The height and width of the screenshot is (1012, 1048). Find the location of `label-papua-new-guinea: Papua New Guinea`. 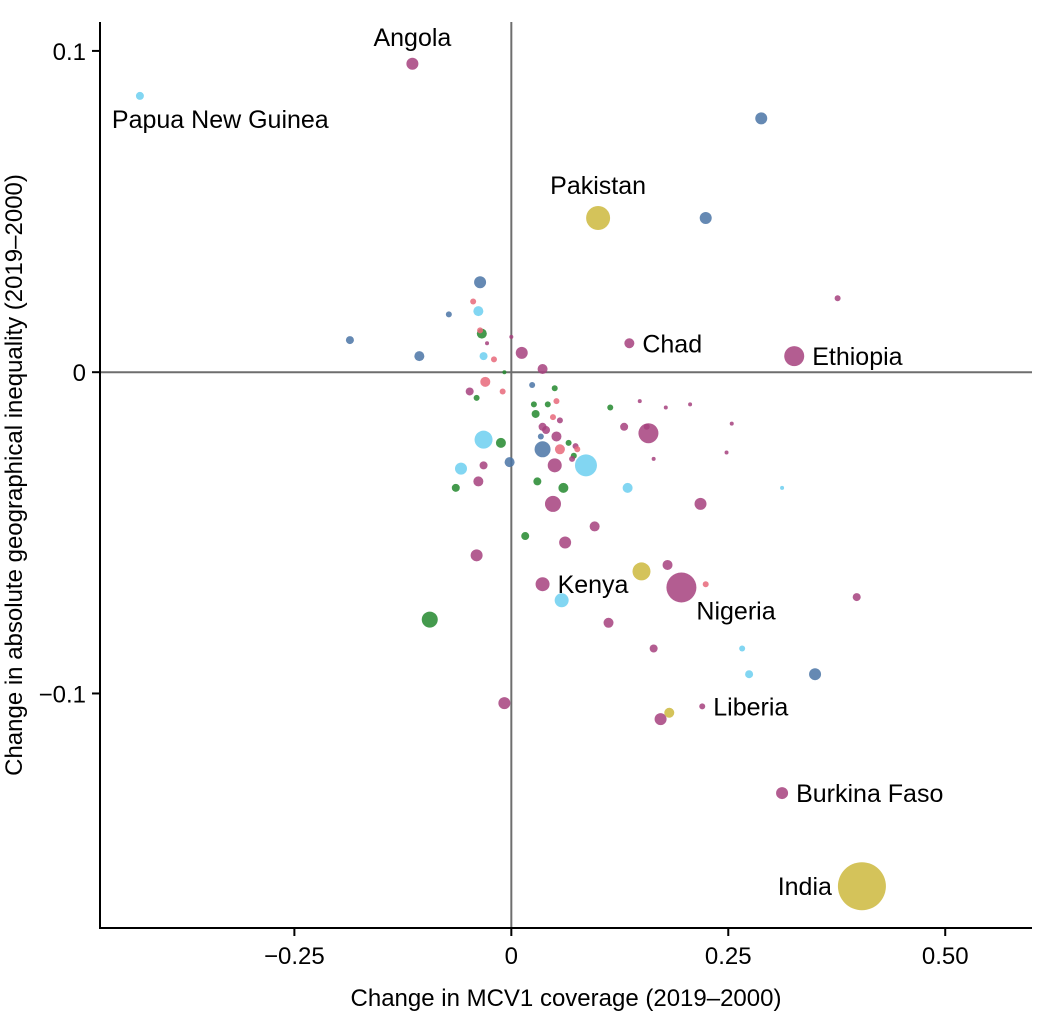

label-papua-new-guinea: Papua New Guinea is located at coordinates (220, 120).